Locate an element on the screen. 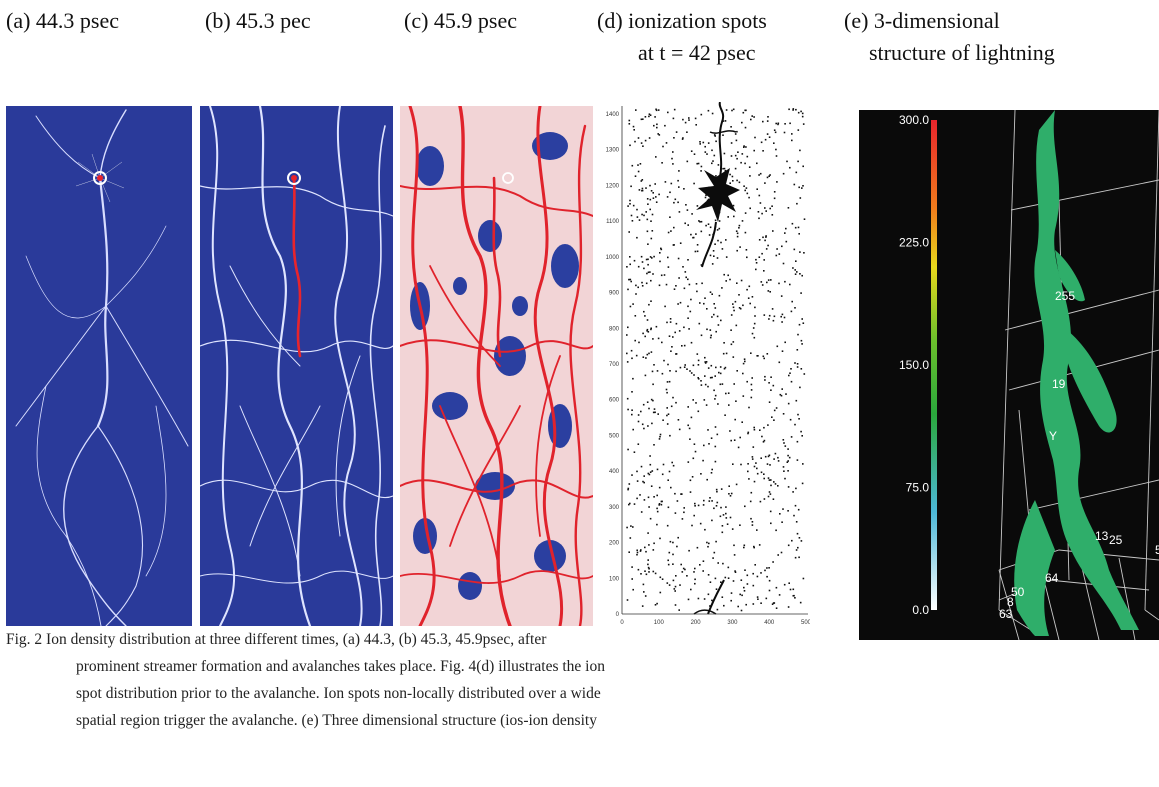 This screenshot has width=1159, height=787. panel-b-image is located at coordinates (296, 366).